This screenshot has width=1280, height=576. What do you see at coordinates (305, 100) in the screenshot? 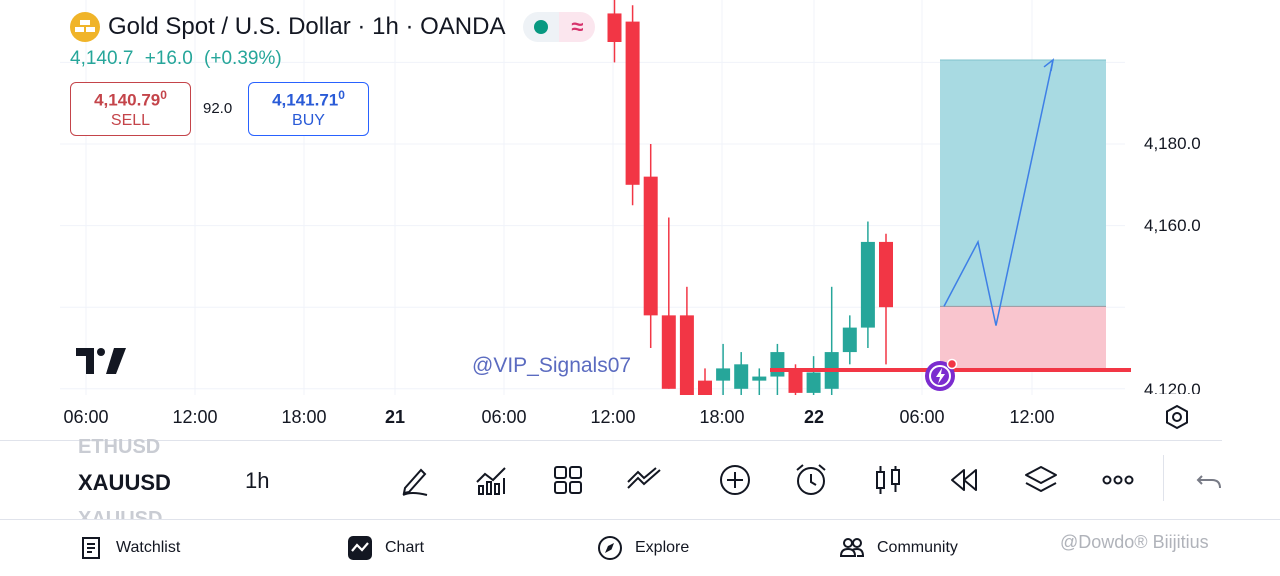
I see `buy-price: 4,141.71` at bounding box center [305, 100].